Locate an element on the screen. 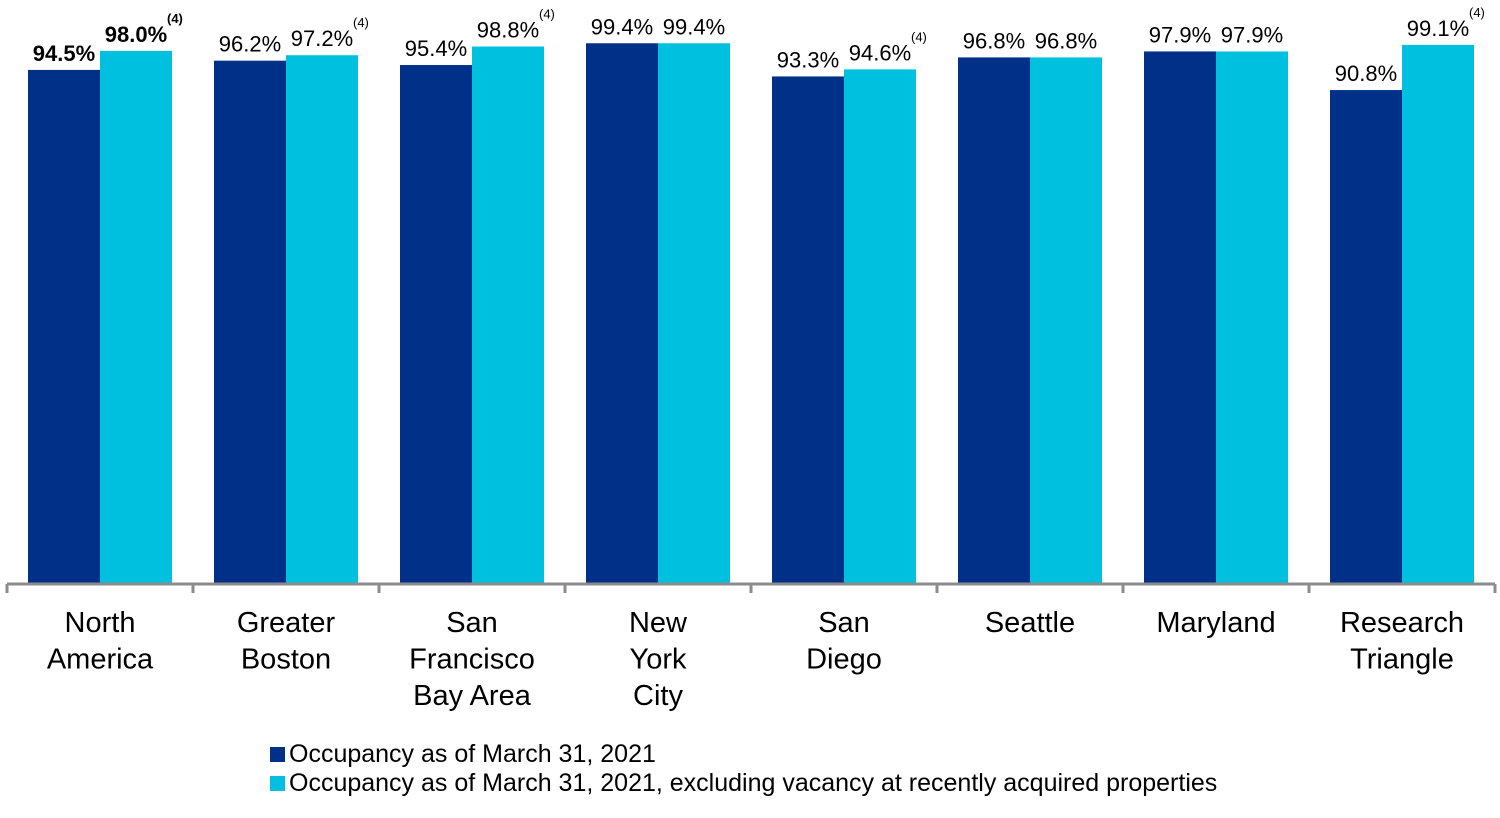  data-label-series-1-5: 96.8% is located at coordinates (994, 40).